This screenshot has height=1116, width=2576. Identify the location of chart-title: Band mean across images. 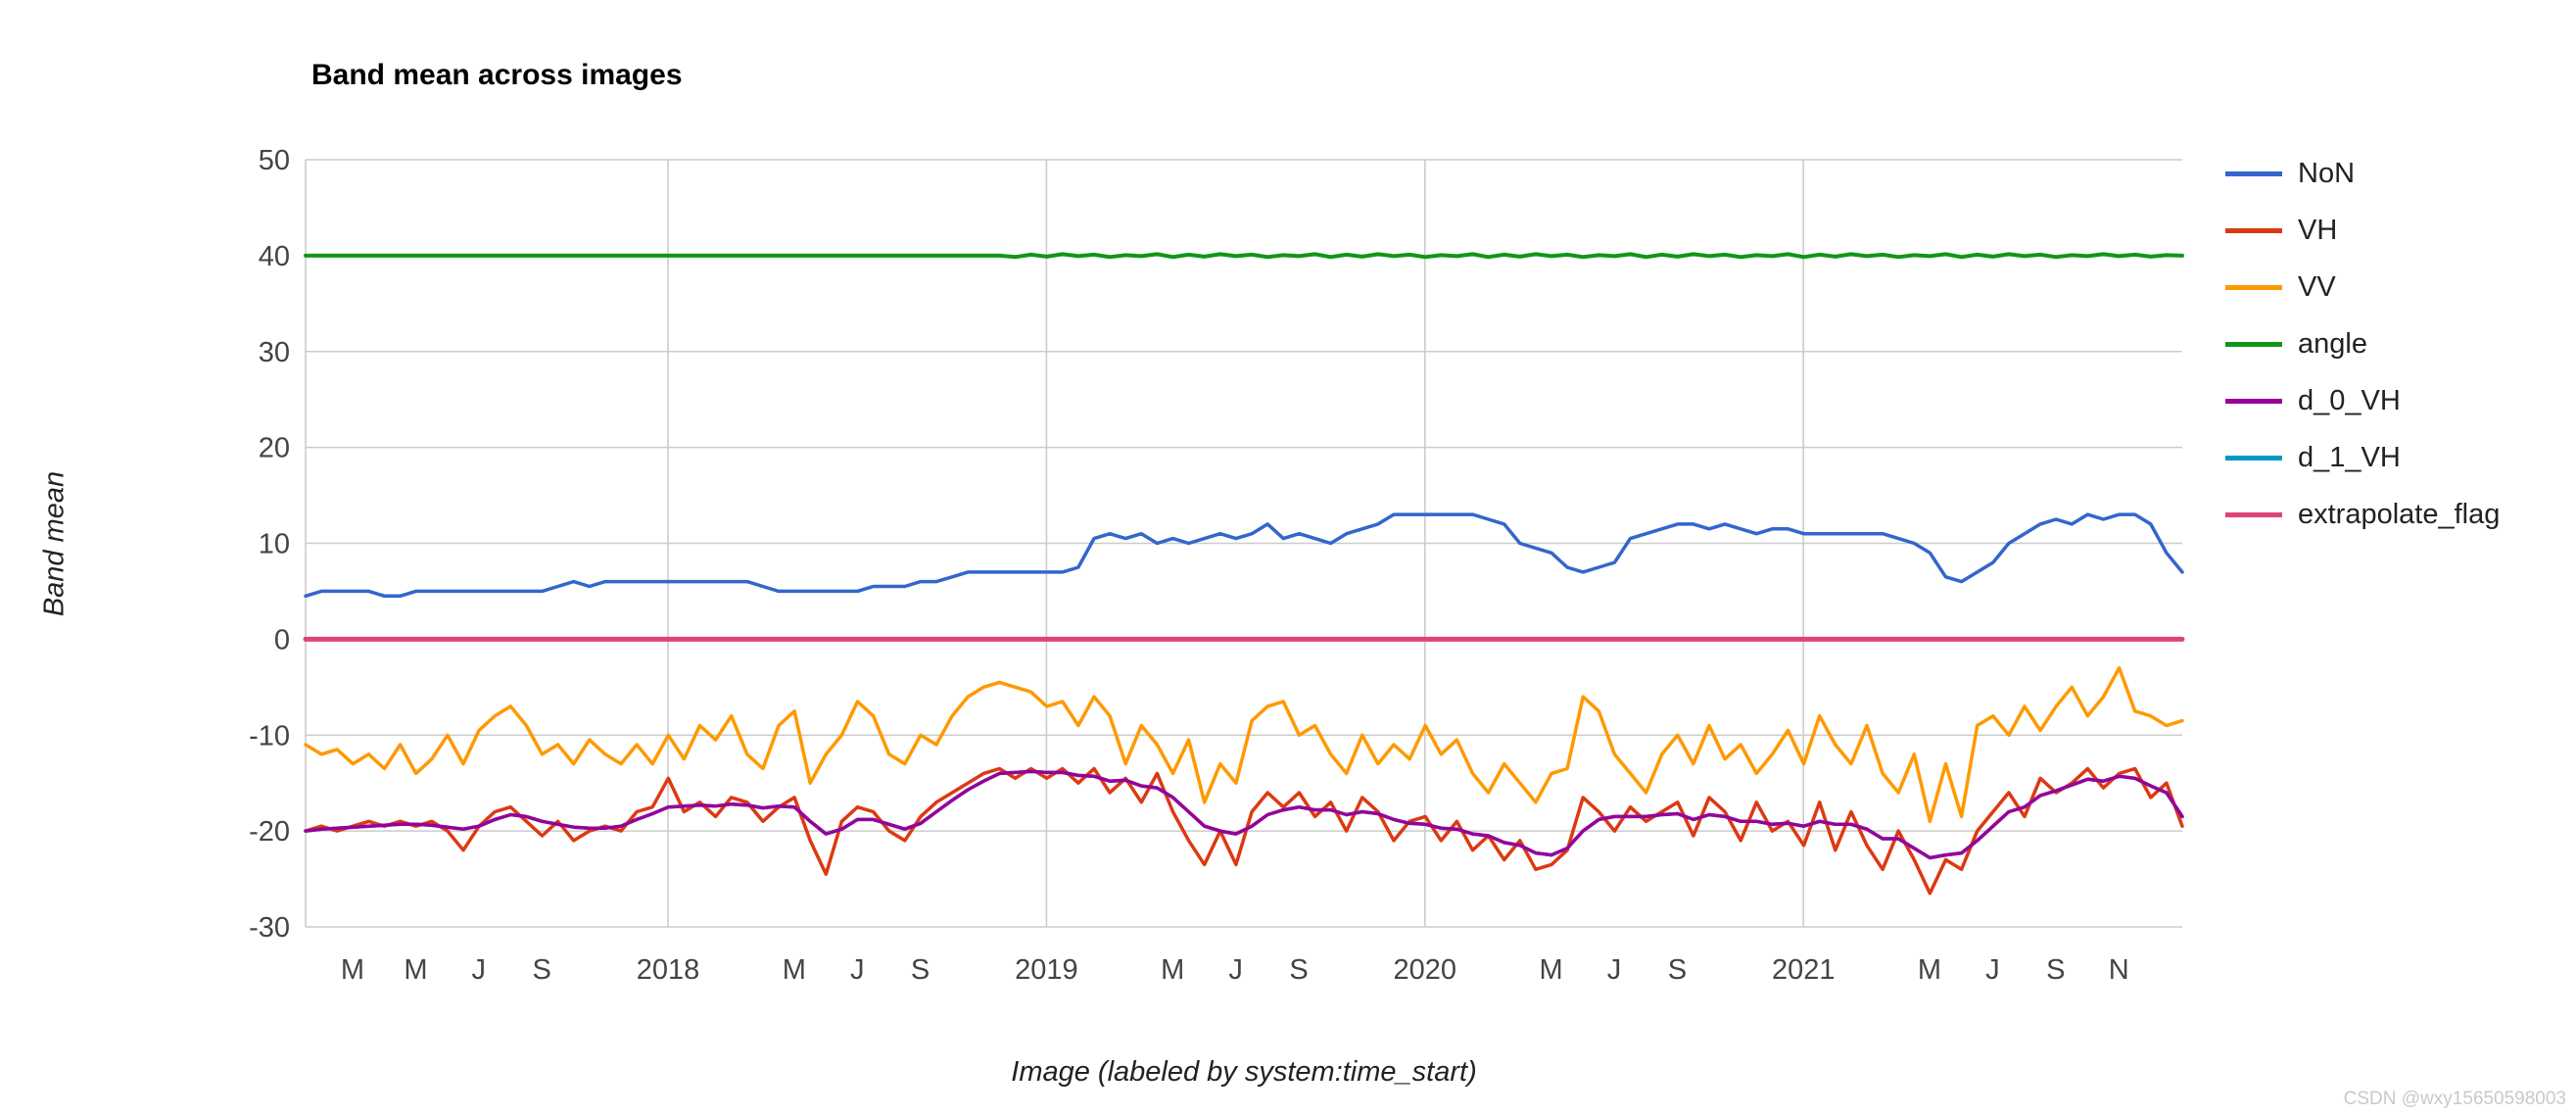
(497, 75).